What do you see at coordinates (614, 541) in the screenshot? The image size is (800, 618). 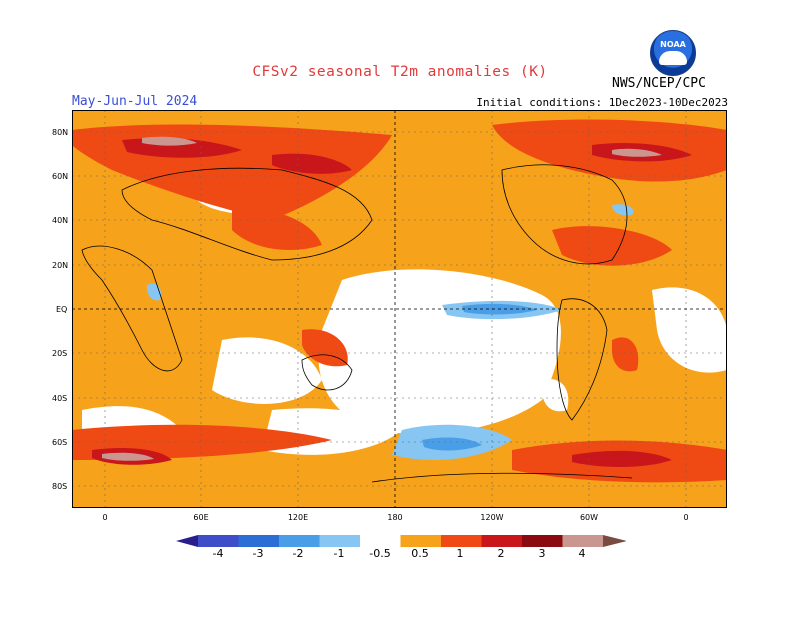 I see `legend-arrow-high` at bounding box center [614, 541].